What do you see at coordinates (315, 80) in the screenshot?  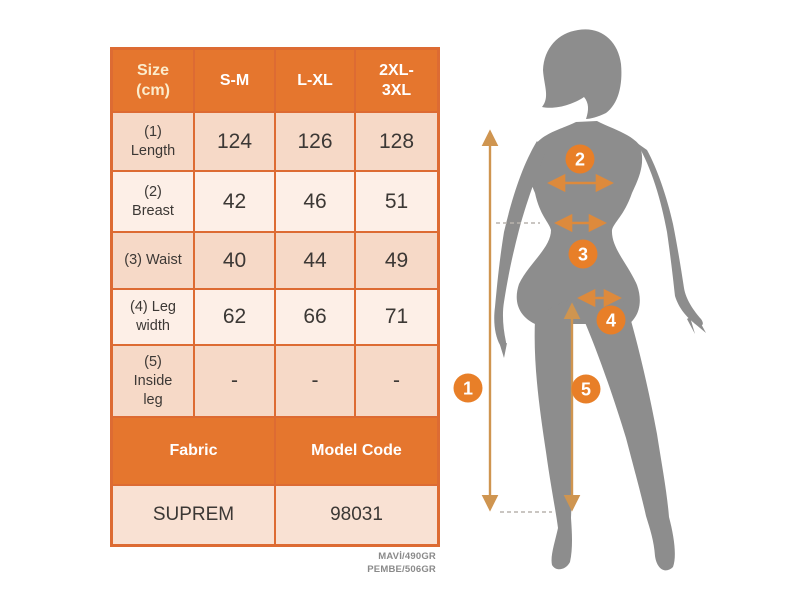 I see `header-cell-l-xl: L-XL` at bounding box center [315, 80].